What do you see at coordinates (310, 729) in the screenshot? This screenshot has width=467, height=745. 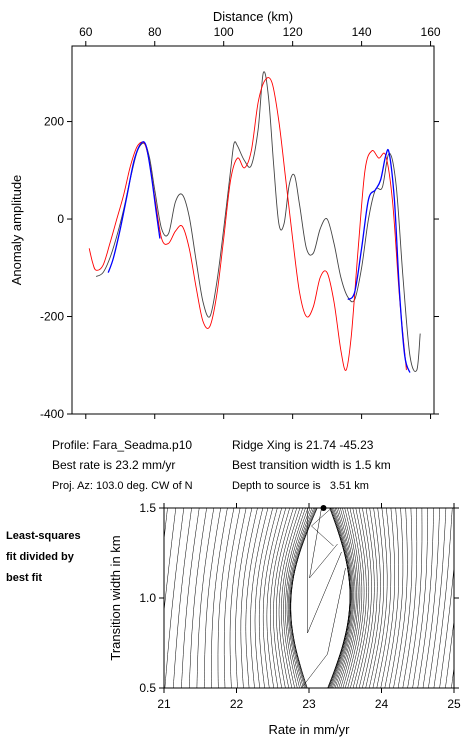 I see `rate-axis-label: Rate in mm/yr` at bounding box center [310, 729].